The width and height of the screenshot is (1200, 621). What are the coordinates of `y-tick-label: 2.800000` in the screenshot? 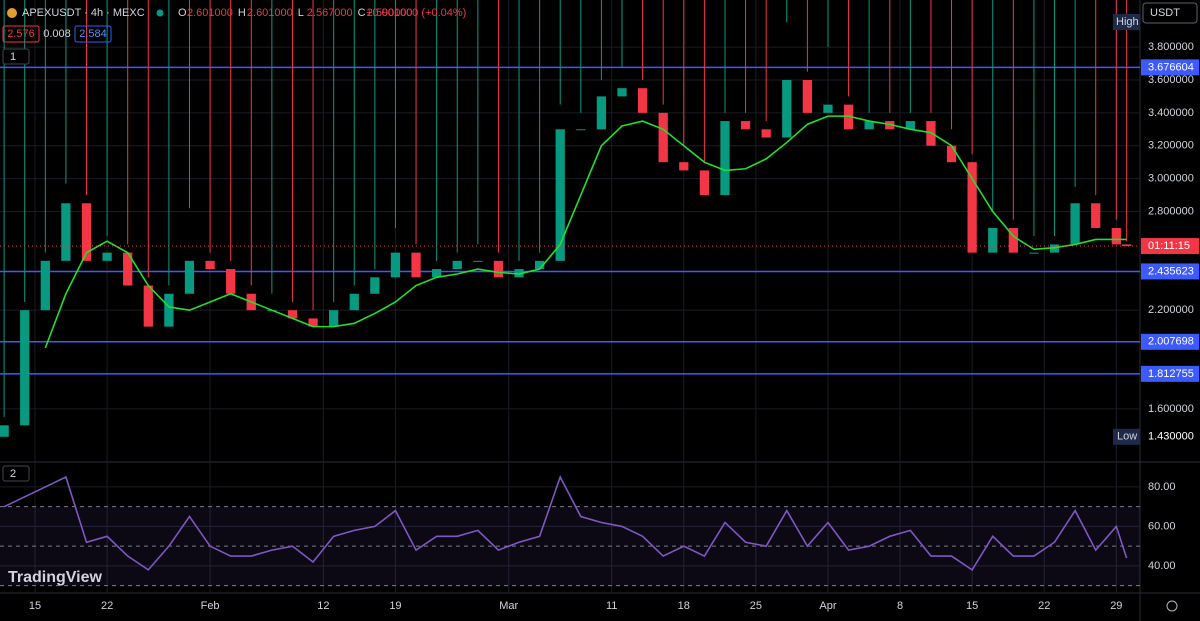 It's located at (1171, 211).